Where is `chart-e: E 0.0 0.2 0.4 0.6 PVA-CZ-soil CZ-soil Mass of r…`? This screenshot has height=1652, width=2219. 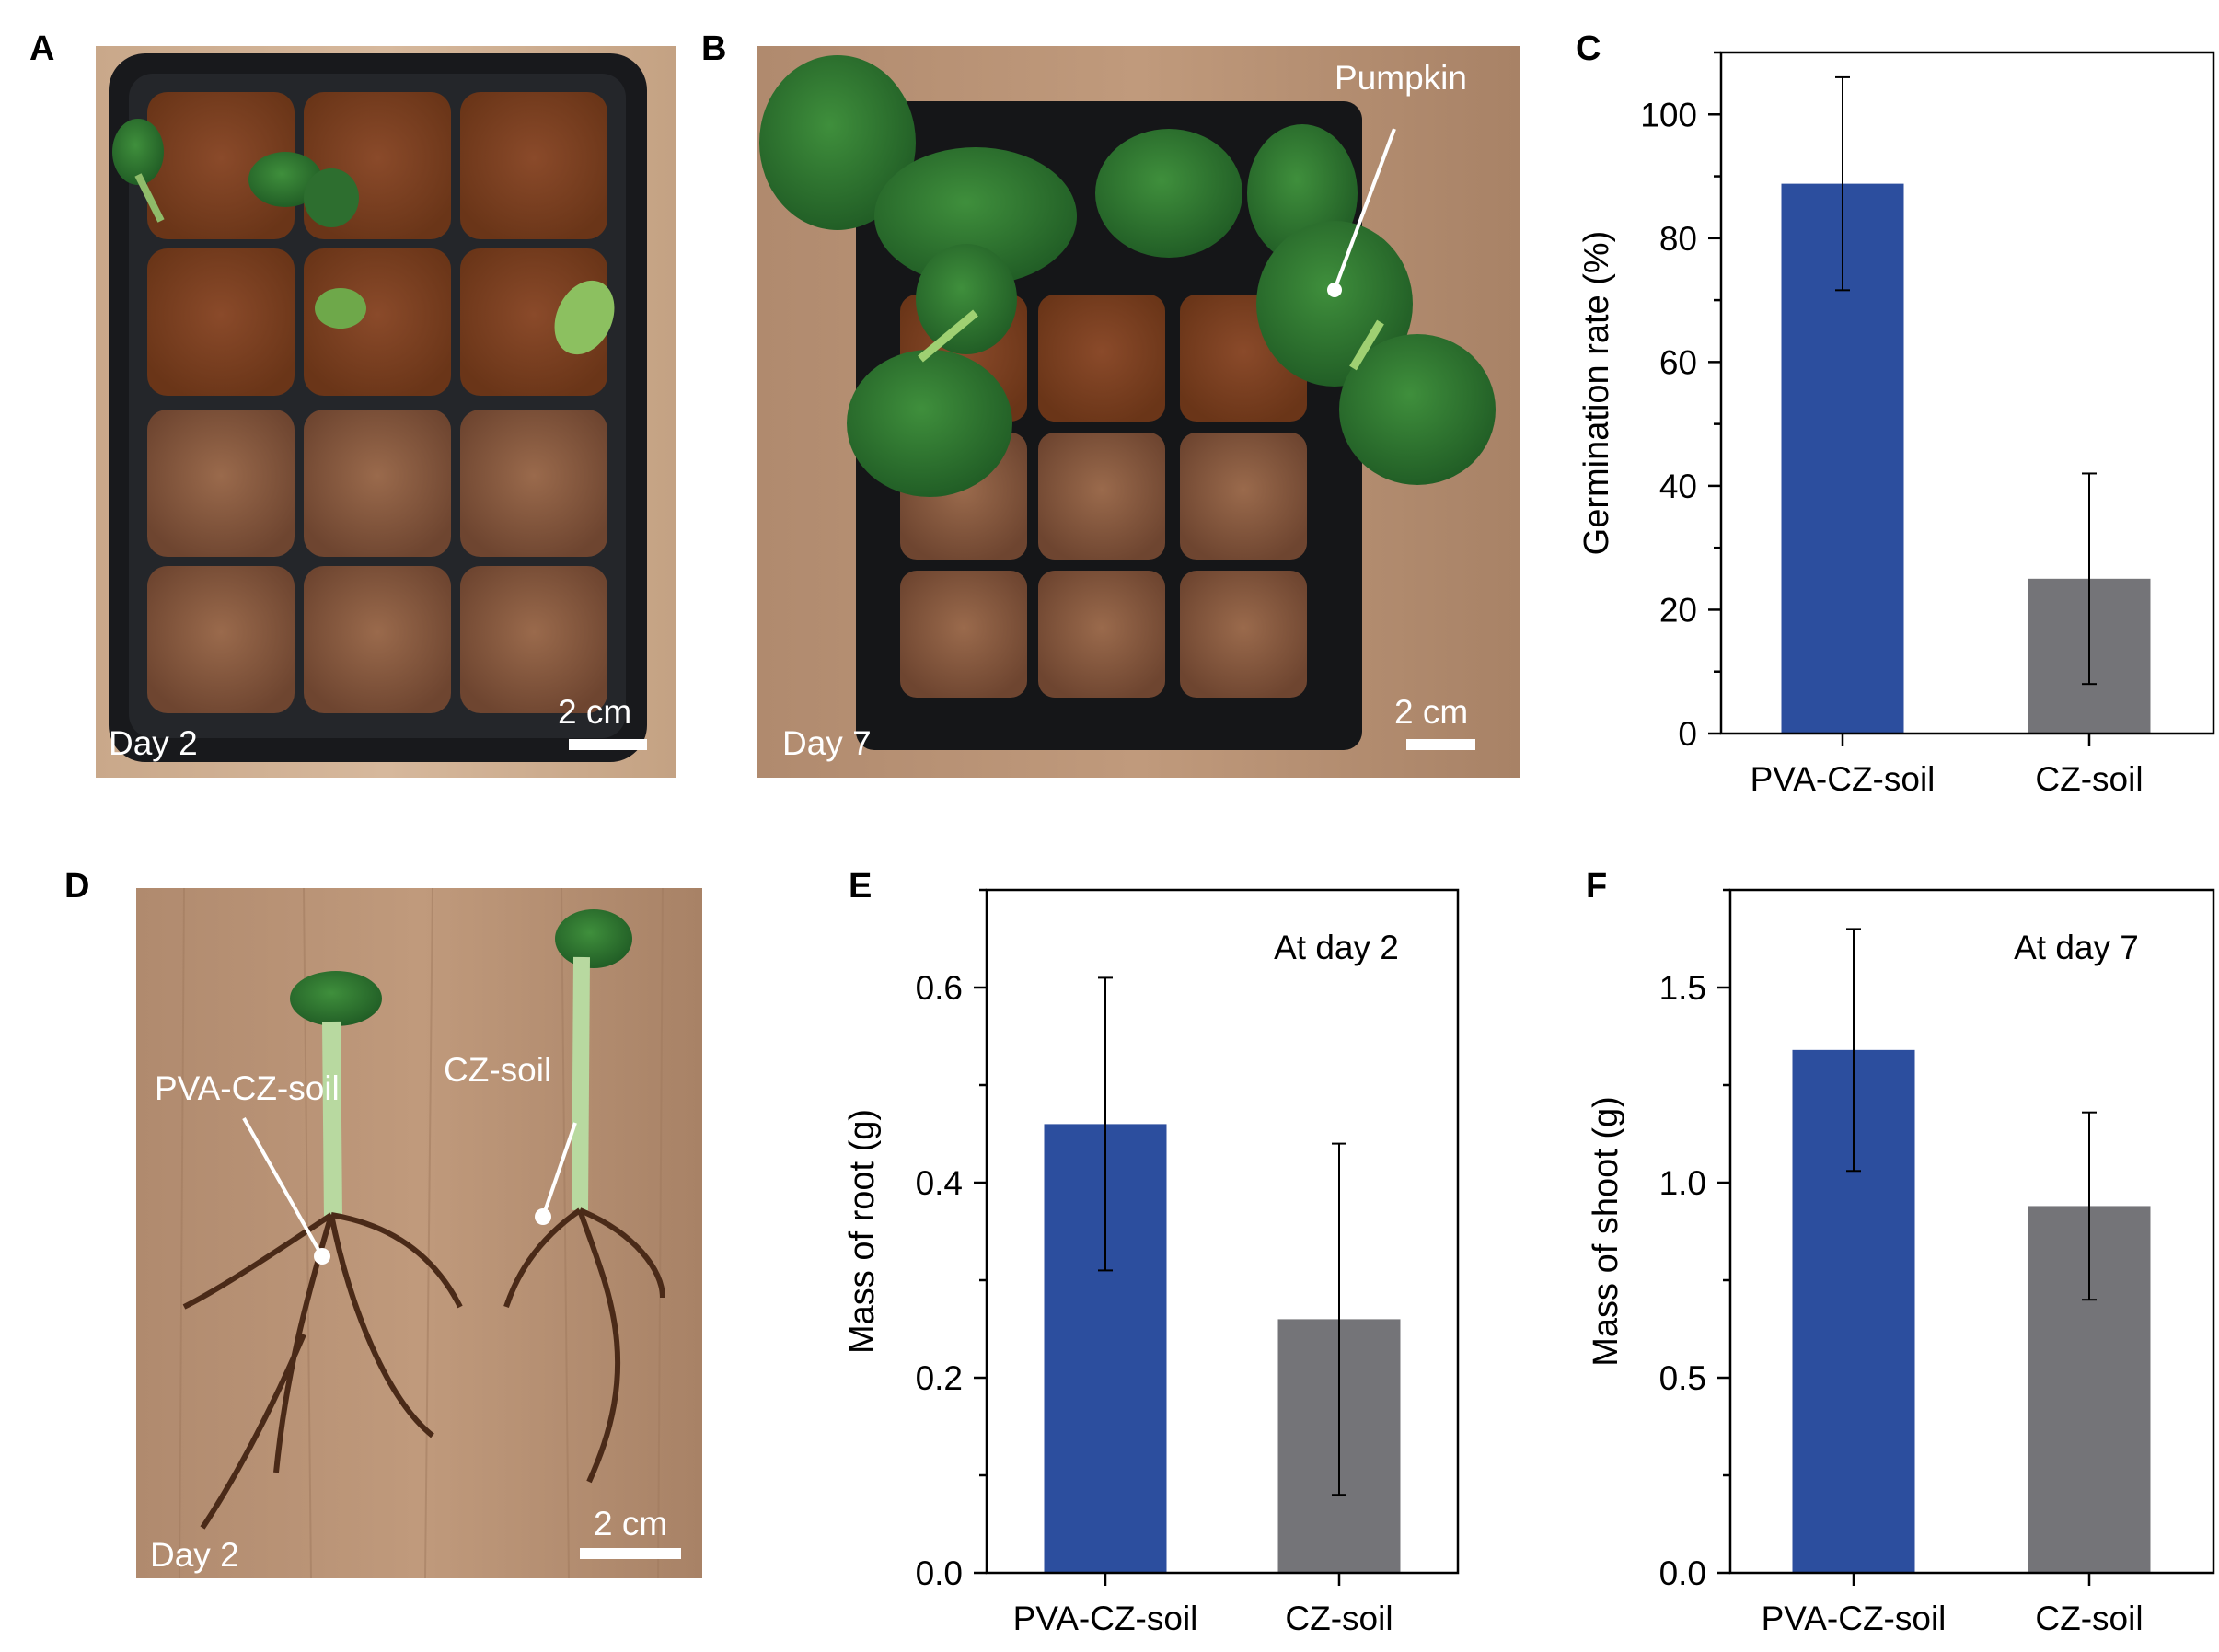
chart-e: E 0.0 0.2 0.4 0.6 PVA-CZ-soil CZ-soil Mass of r… is located at coordinates (1151, 1252).